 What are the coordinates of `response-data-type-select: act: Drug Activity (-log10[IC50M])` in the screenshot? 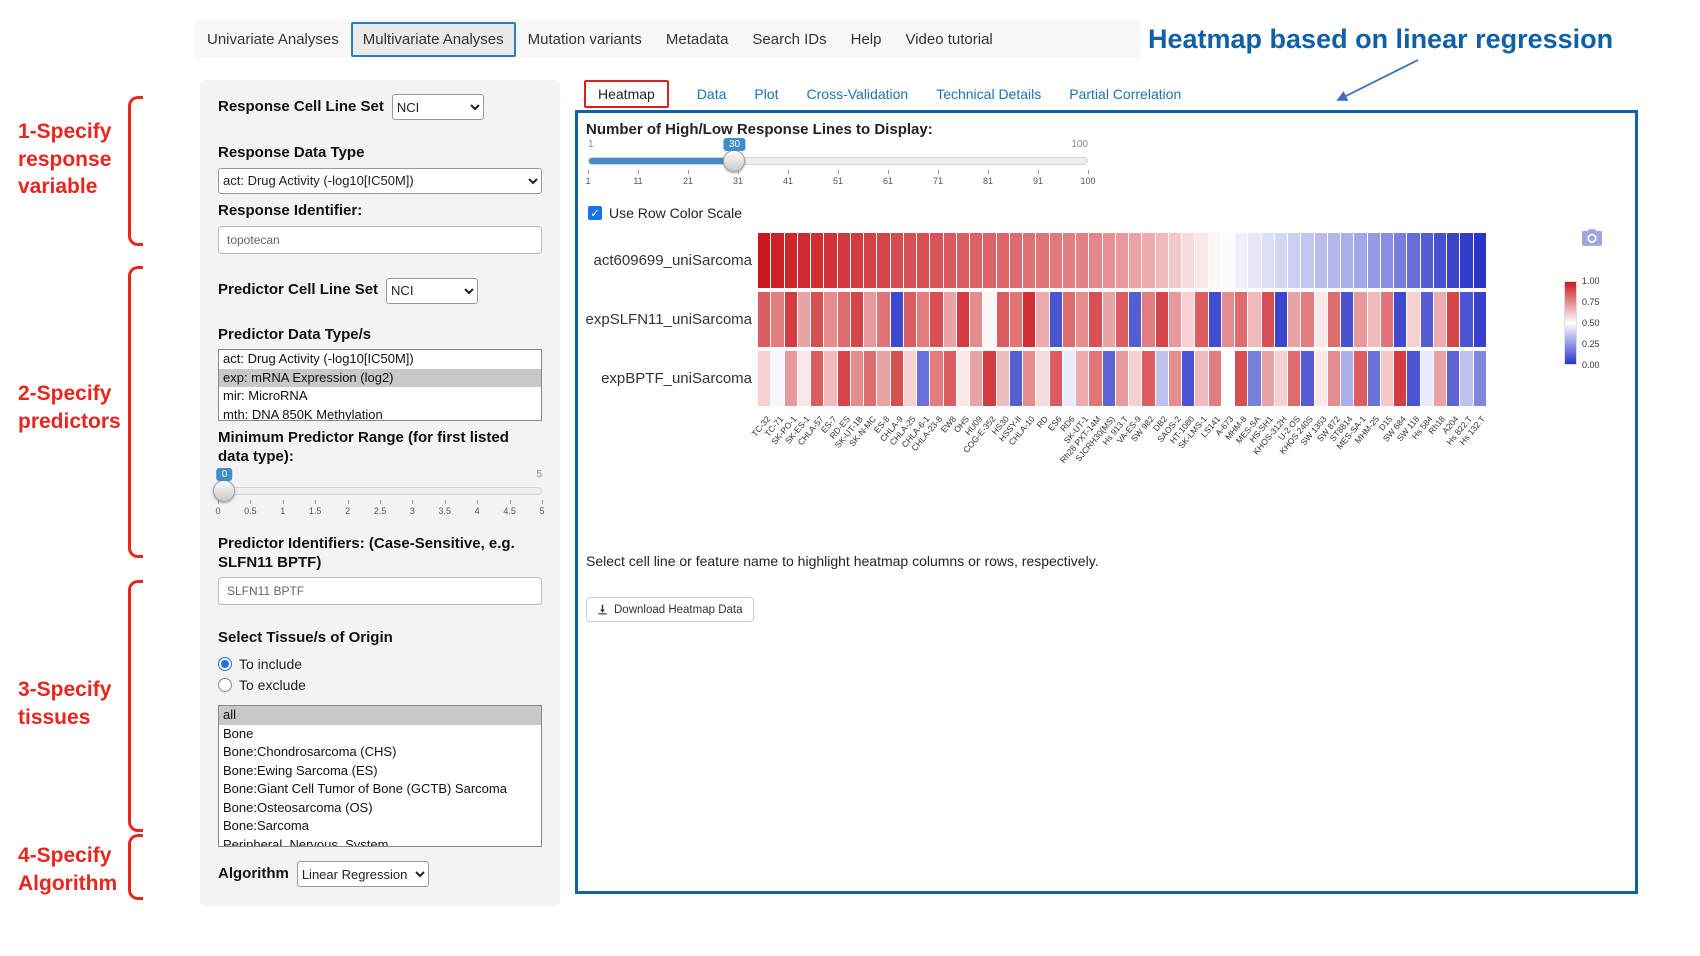 It's located at (380, 180).